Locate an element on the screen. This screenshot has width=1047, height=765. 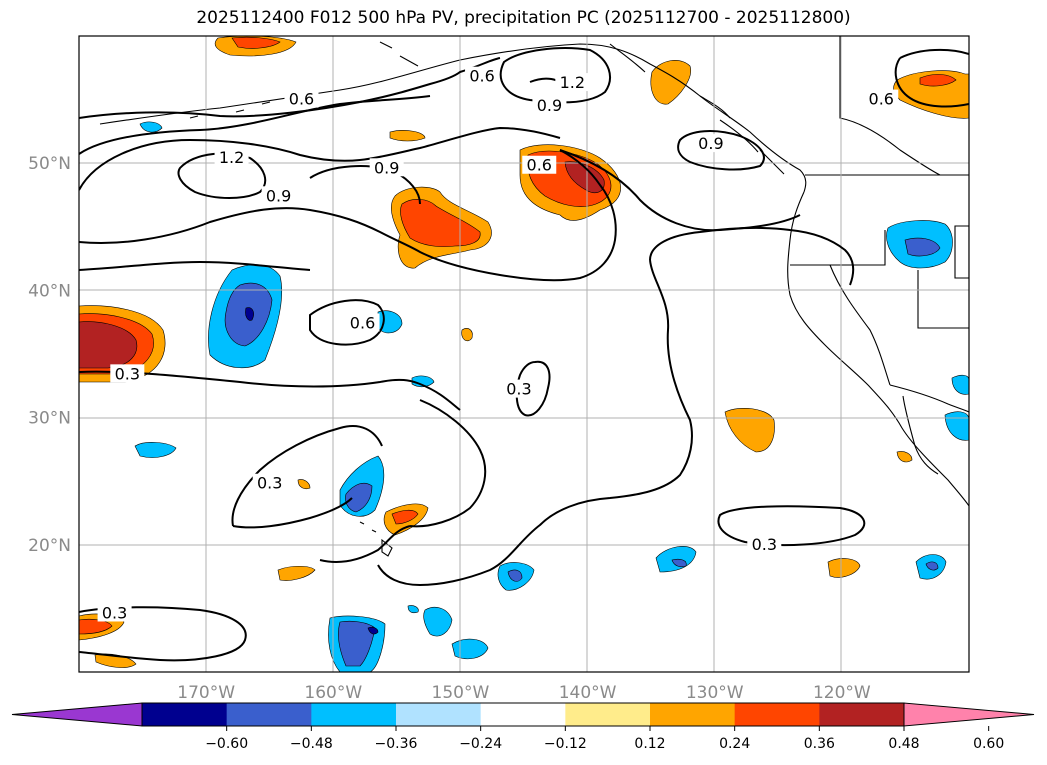
colorbar-label: −0.36 is located at coordinates (396, 744).